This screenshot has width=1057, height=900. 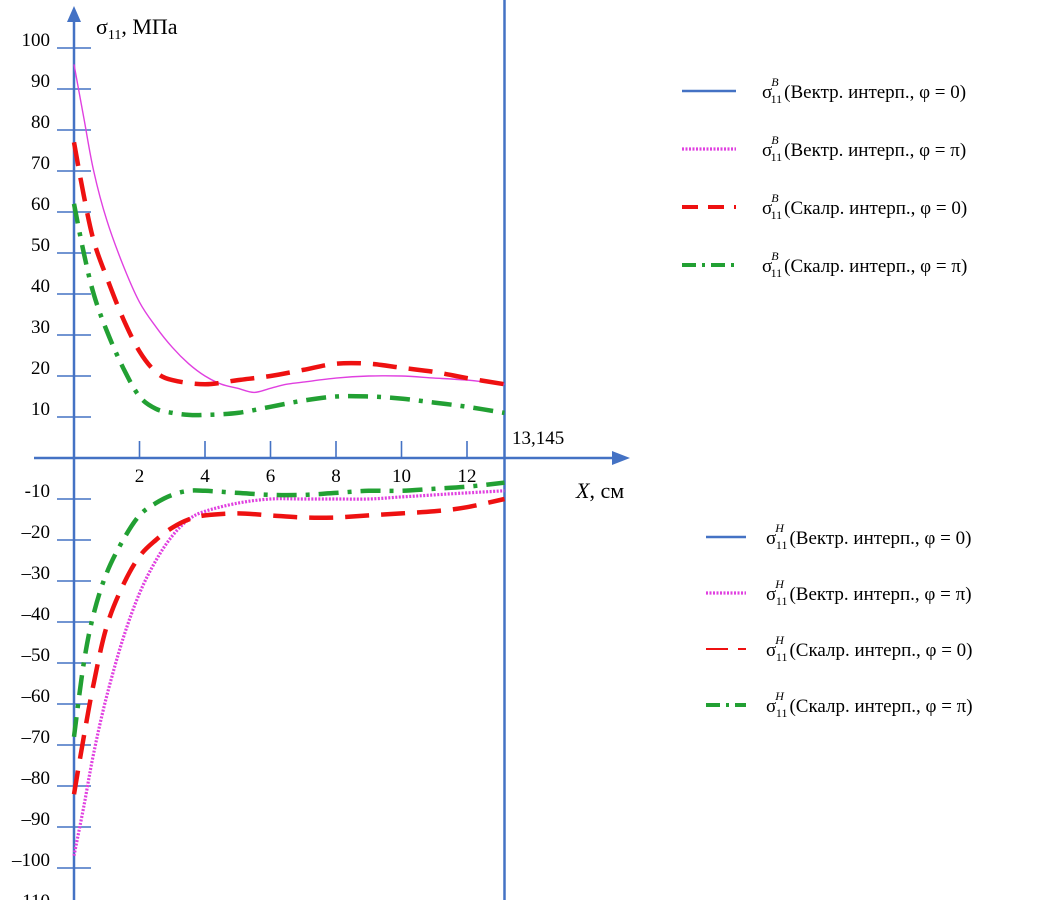 What do you see at coordinates (869, 592) in the screenshot?
I see `legend-lower-label-1: σH 11 (Вектр. интерп., φ = π)` at bounding box center [869, 592].